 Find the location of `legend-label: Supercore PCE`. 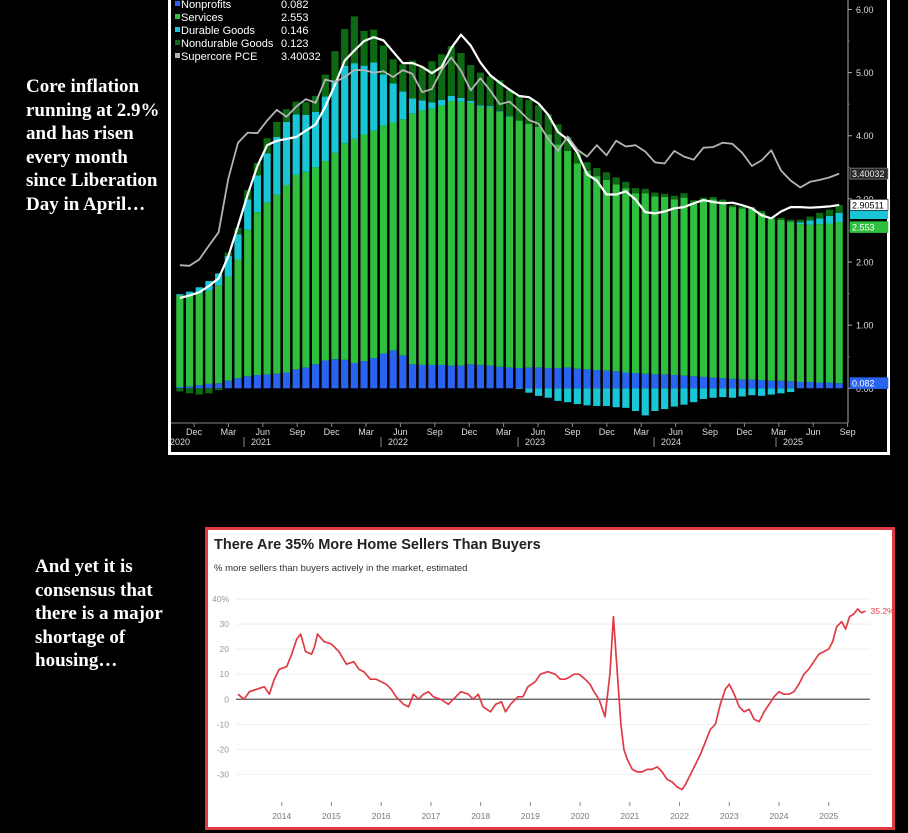

legend-label: Supercore PCE is located at coordinates (219, 57).